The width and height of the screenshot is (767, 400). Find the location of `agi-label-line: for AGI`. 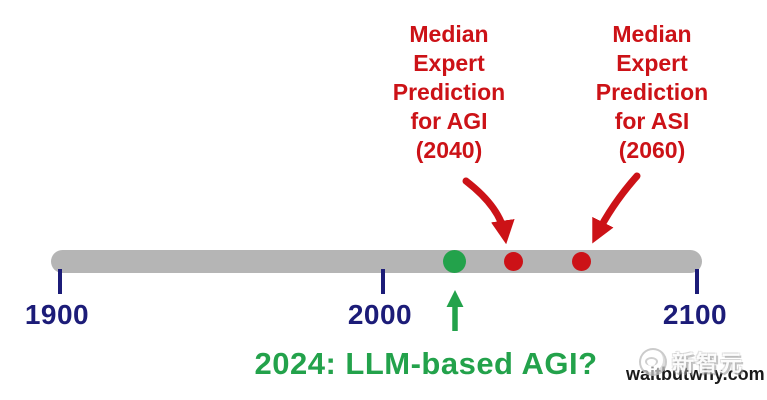

agi-label-line: for AGI is located at coordinates (449, 121).